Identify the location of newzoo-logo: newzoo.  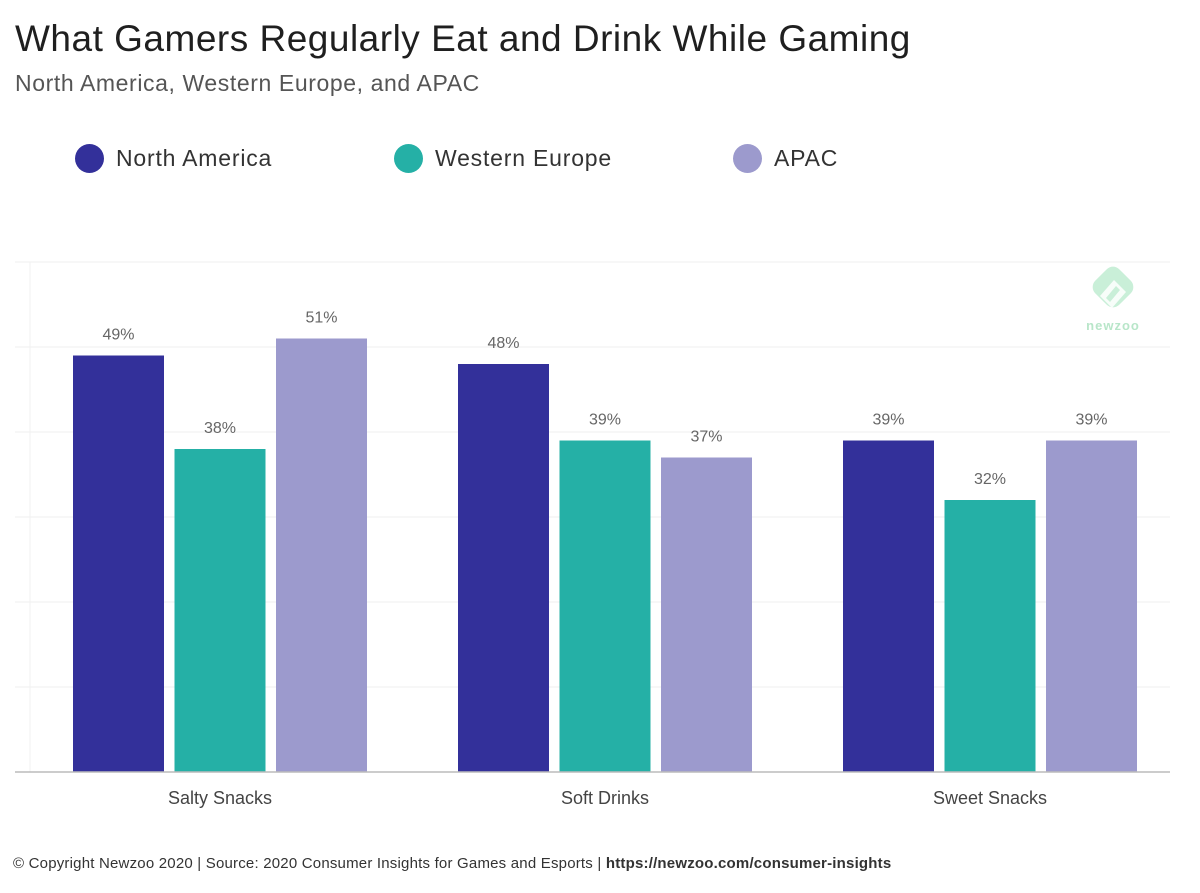
(1113, 301).